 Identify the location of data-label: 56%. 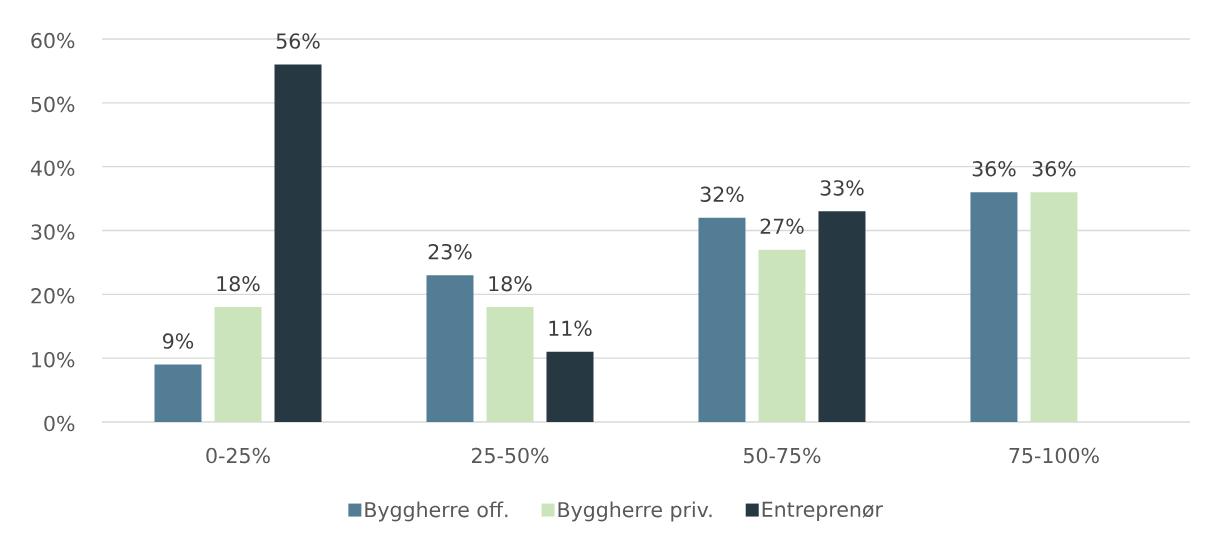
(298, 41).